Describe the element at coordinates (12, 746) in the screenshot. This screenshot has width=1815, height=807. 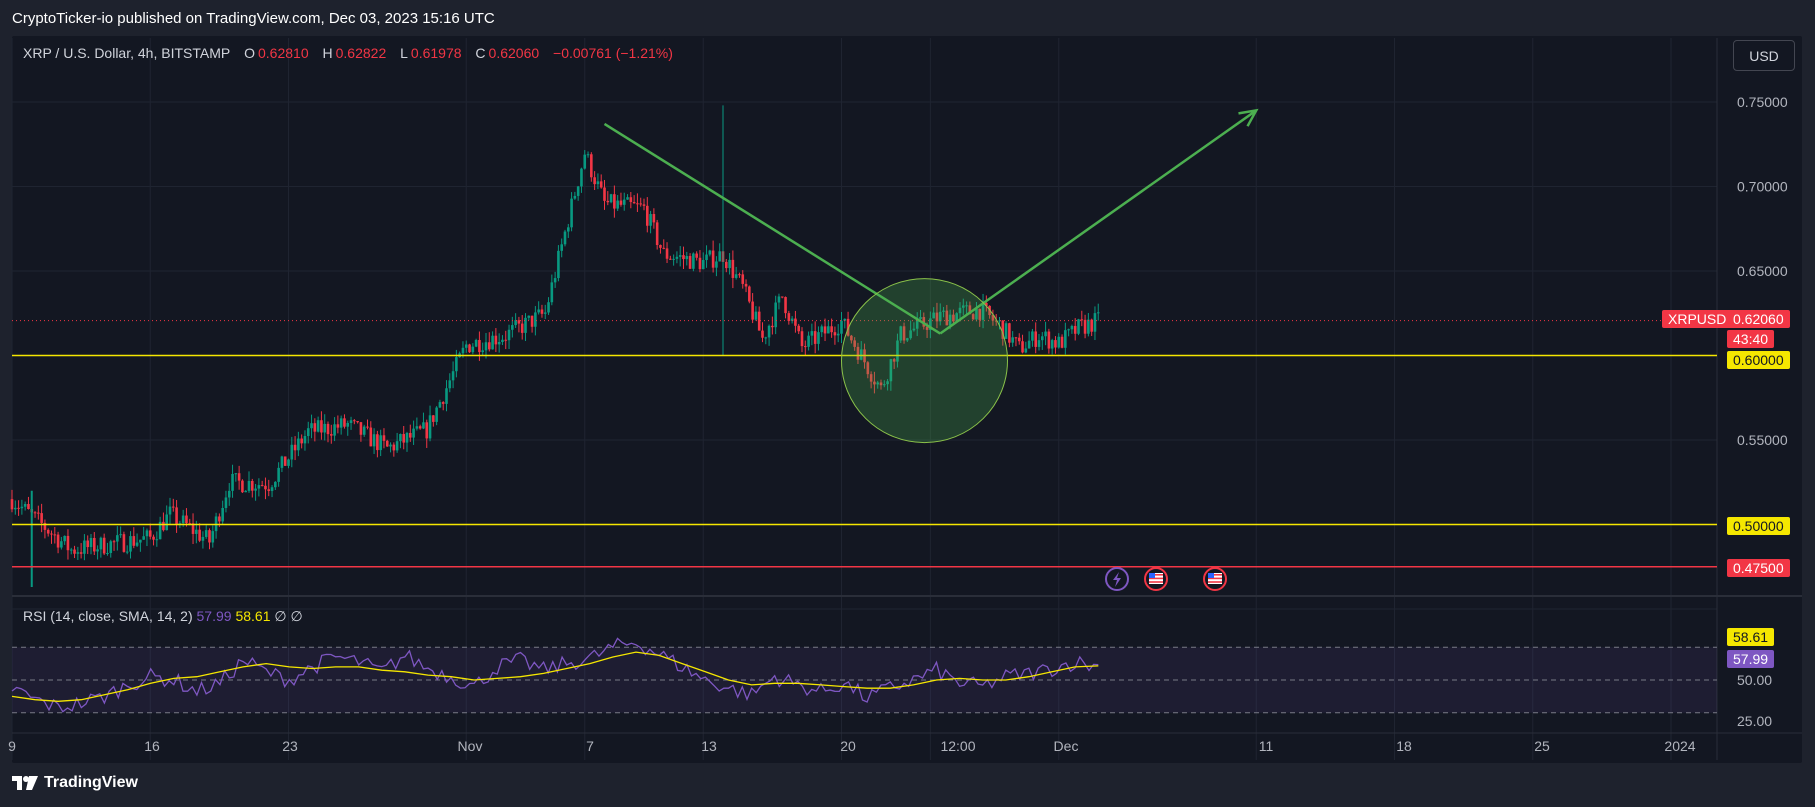
I see `time-axis-label: 9` at that location.